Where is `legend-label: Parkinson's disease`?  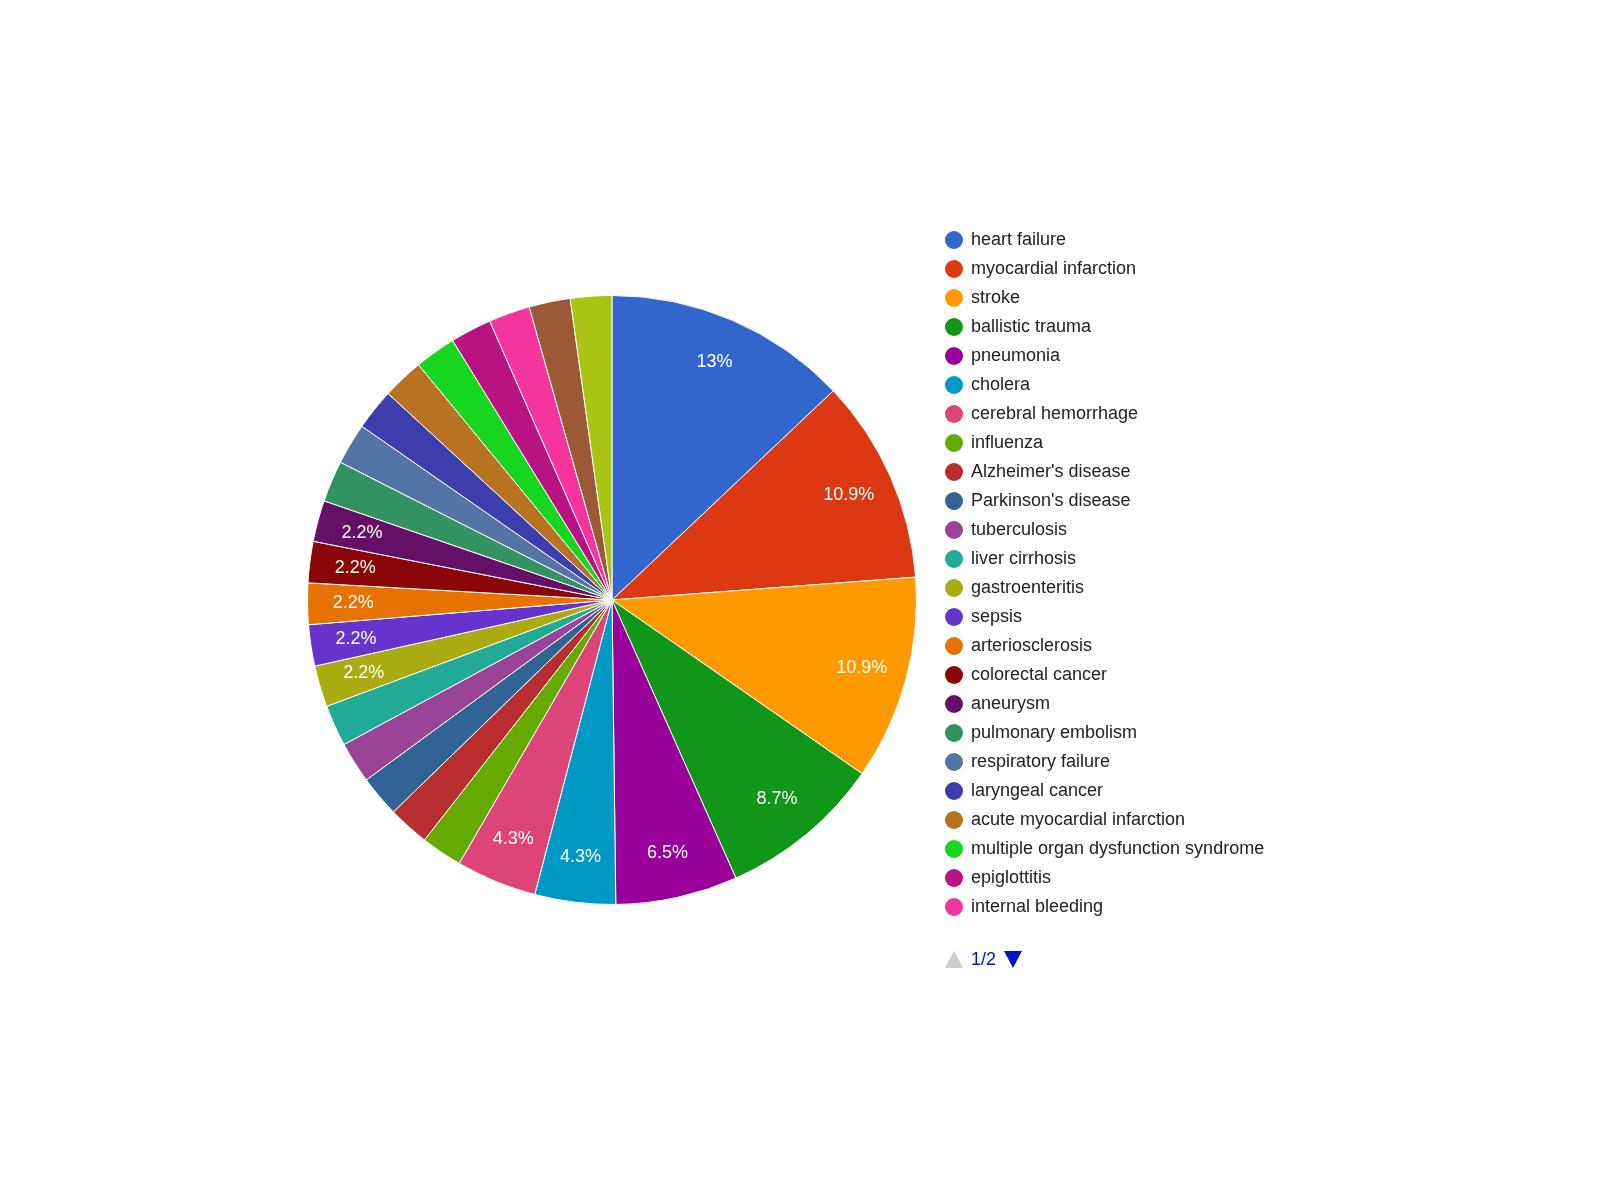 legend-label: Parkinson's disease is located at coordinates (1051, 500).